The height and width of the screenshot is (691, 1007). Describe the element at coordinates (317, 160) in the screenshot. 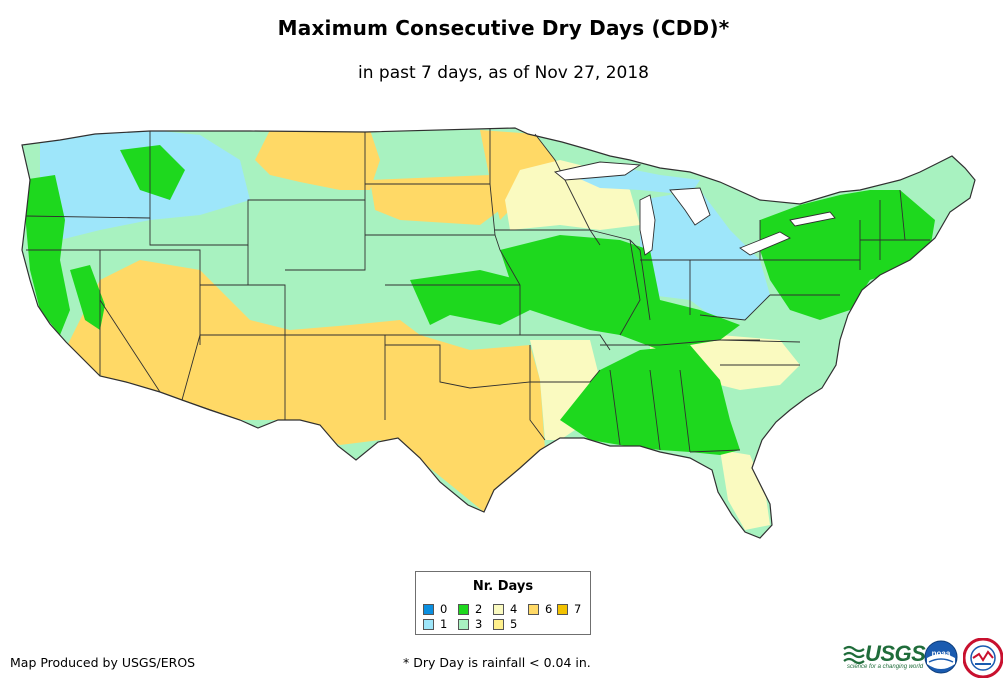

I see `cdd-6-day-north-plains` at that location.